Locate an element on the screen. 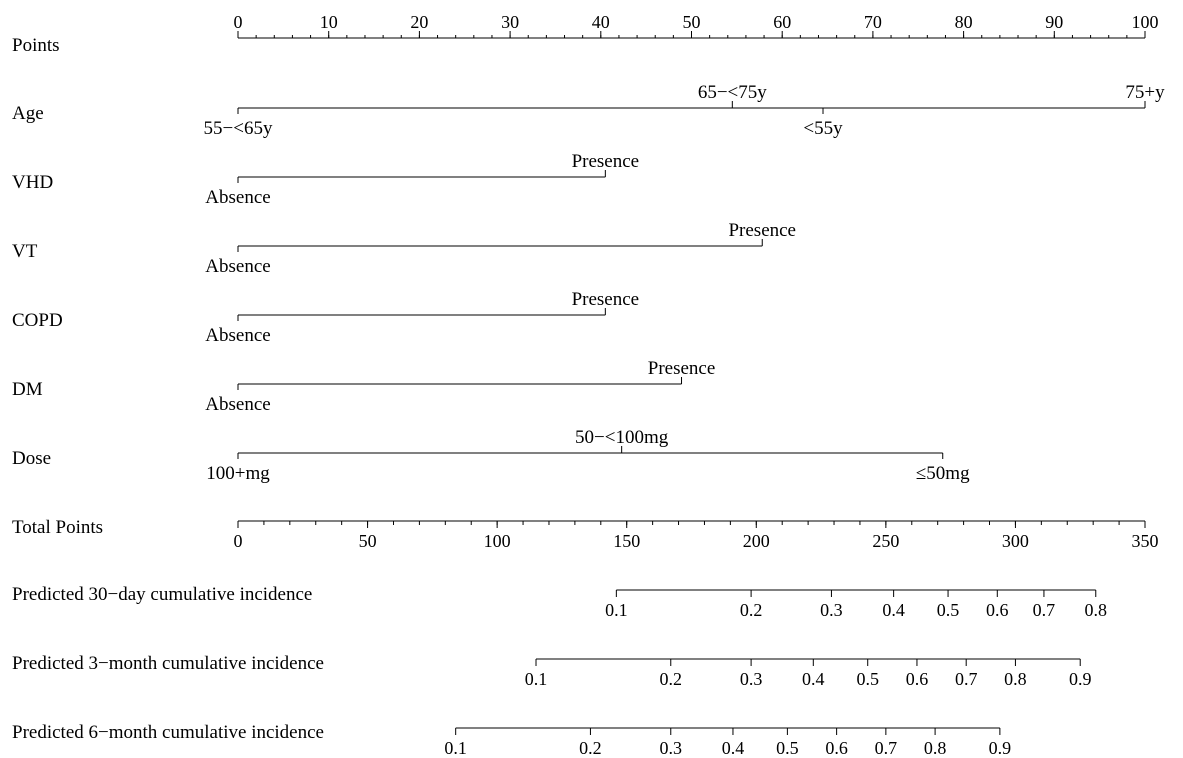 The height and width of the screenshot is (758, 1183). probability-axis-label: Predicted 3−month cumulative incidence is located at coordinates (168, 663).